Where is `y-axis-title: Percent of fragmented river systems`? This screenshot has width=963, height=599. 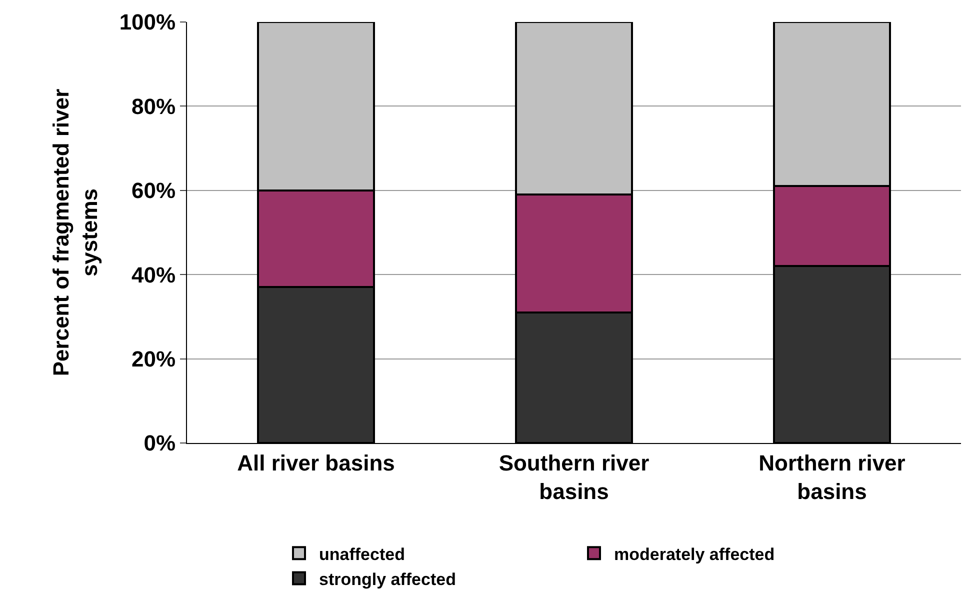
y-axis-title: Percent of fragmented river systems is located at coordinates (75, 232).